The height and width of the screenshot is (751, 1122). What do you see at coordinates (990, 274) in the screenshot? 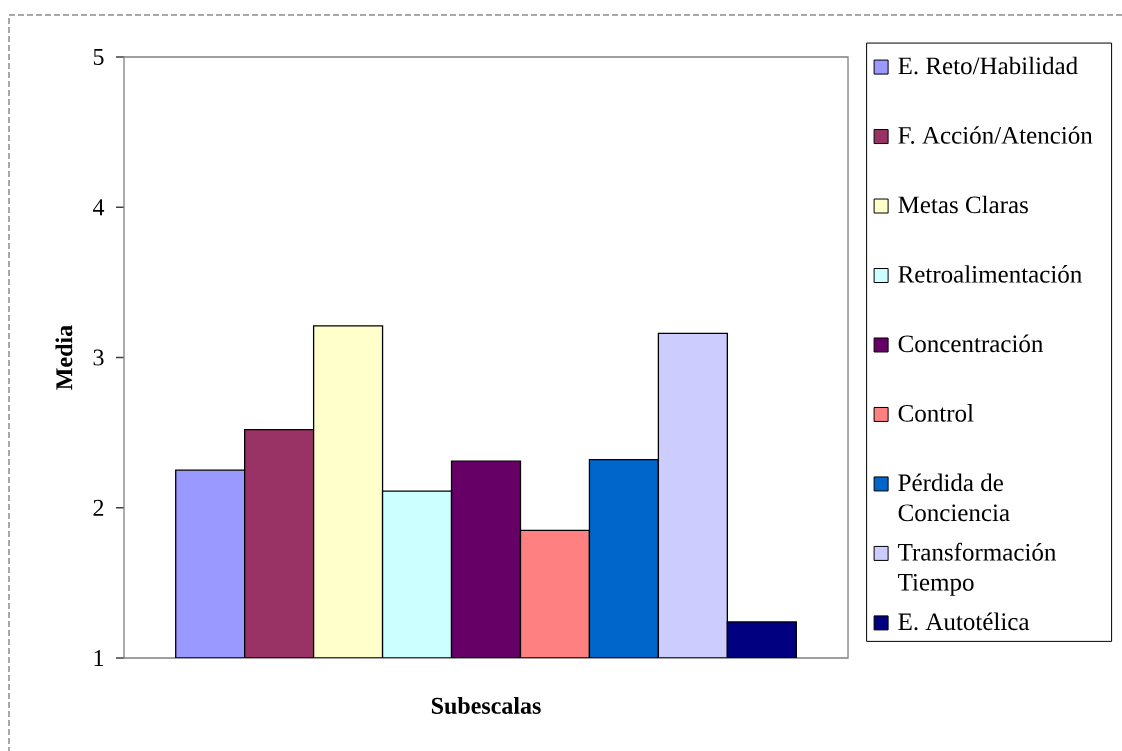
I see `legend-label: Retroalimentación` at bounding box center [990, 274].